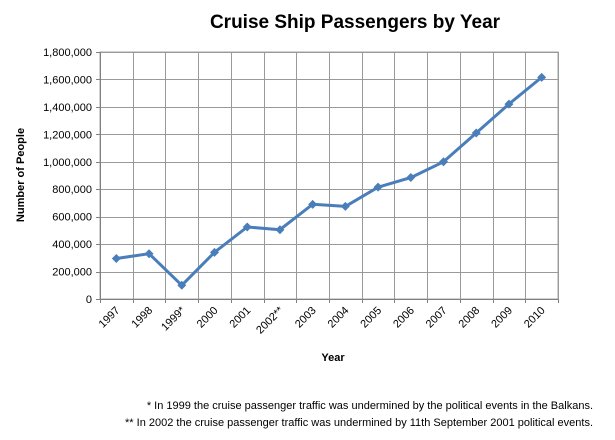  What do you see at coordinates (208, 318) in the screenshot?
I see `x-tick-label: 2000` at bounding box center [208, 318].